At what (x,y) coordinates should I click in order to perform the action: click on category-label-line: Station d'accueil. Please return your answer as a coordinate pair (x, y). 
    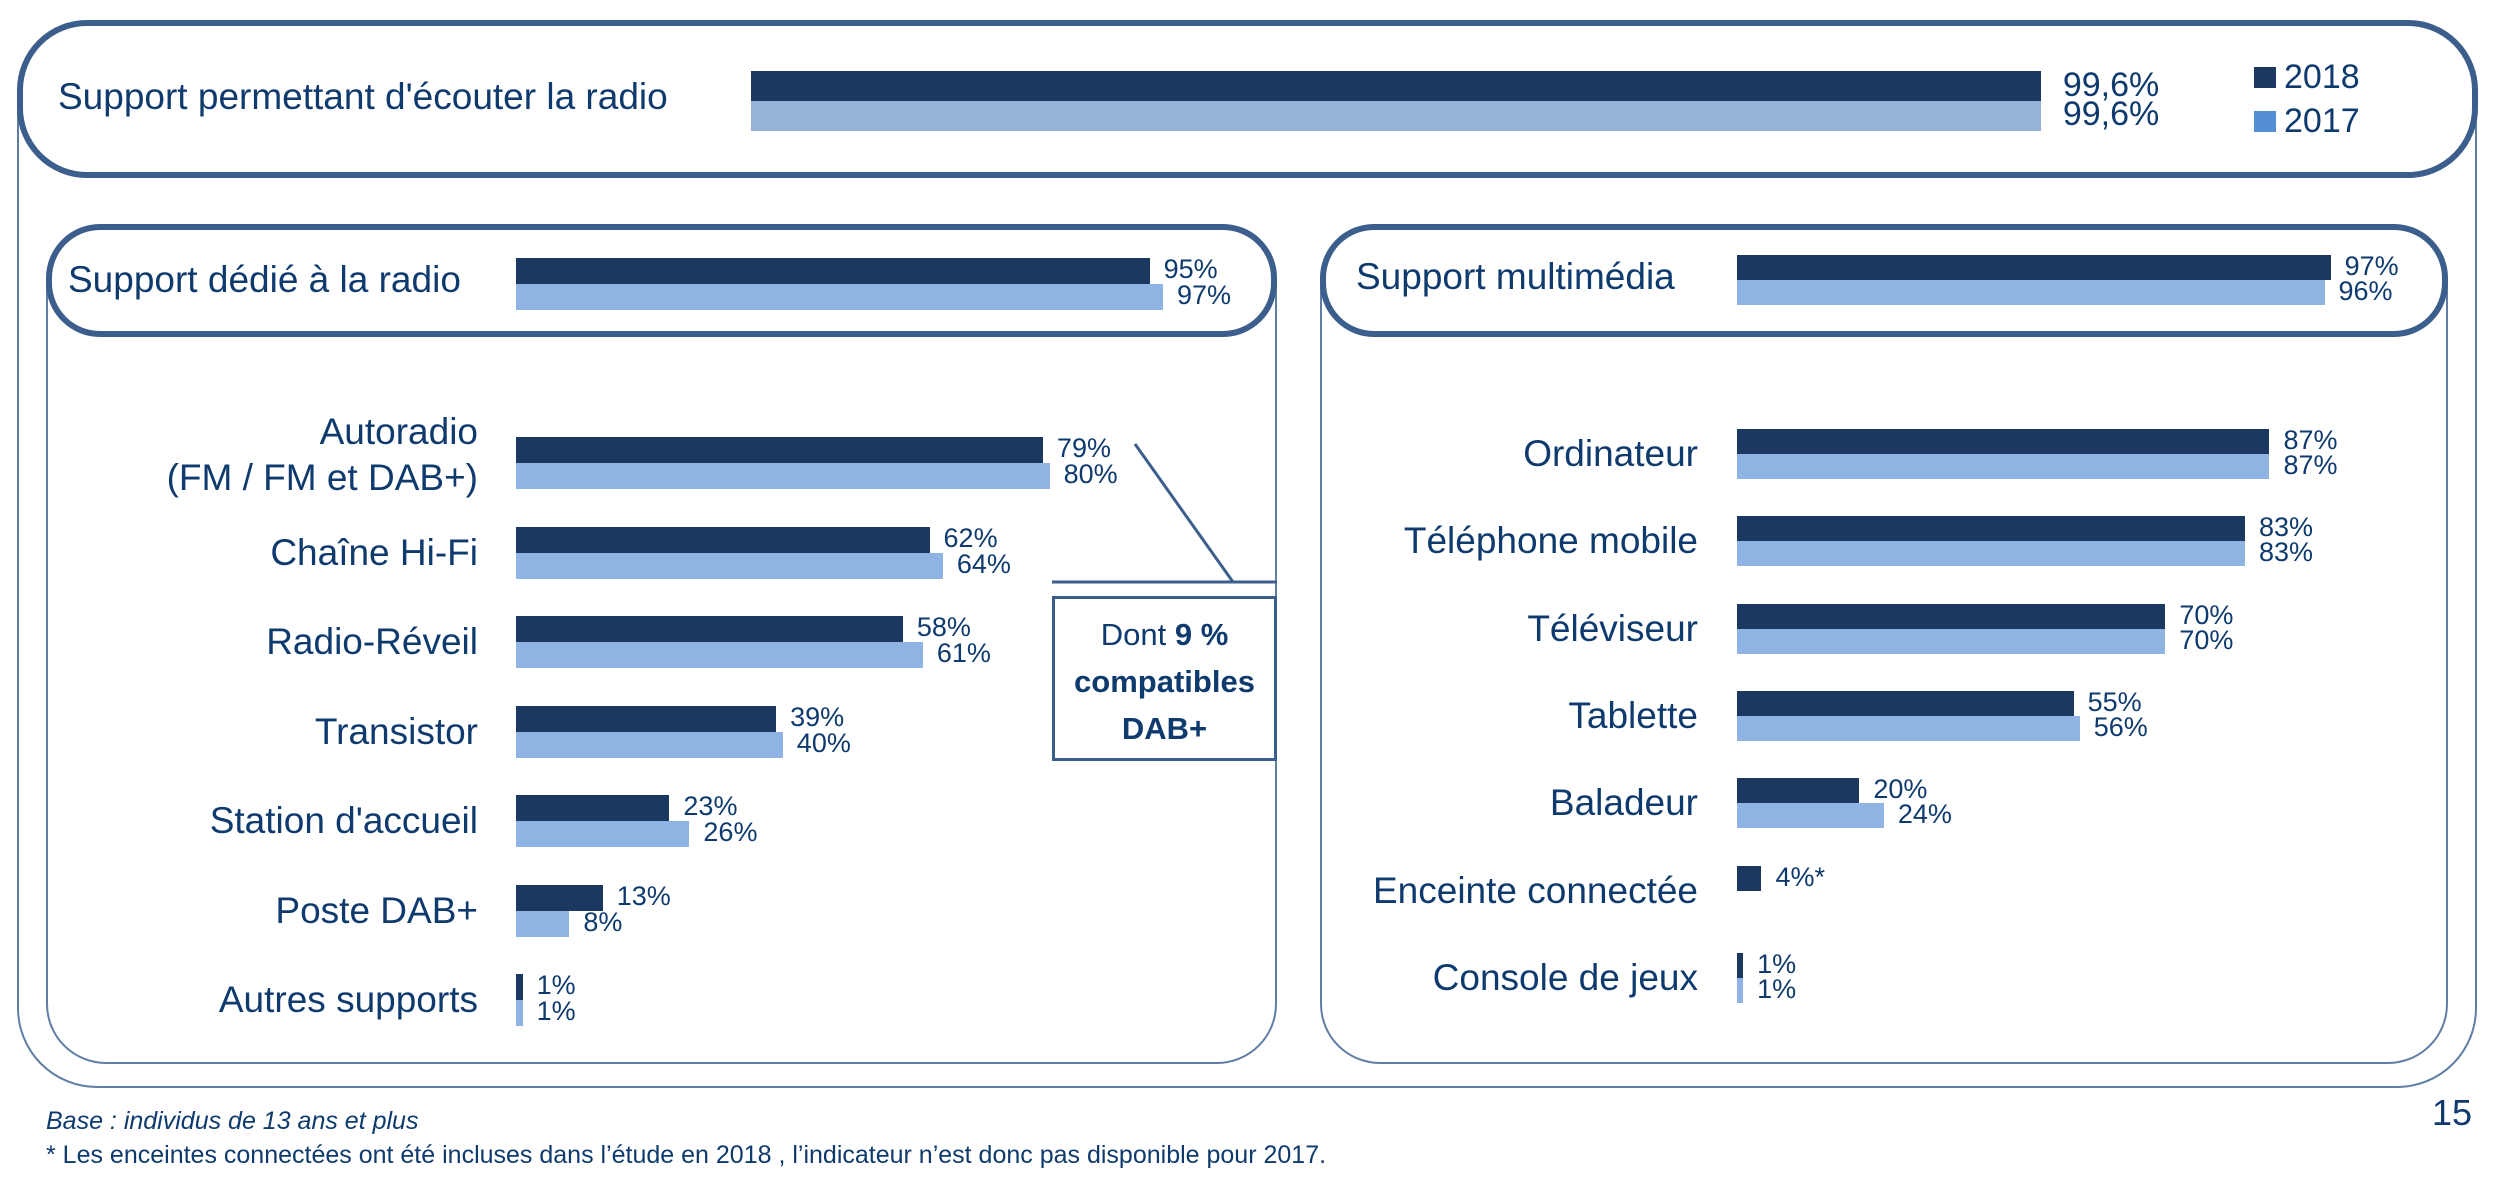
    Looking at the image, I should click on (343, 820).